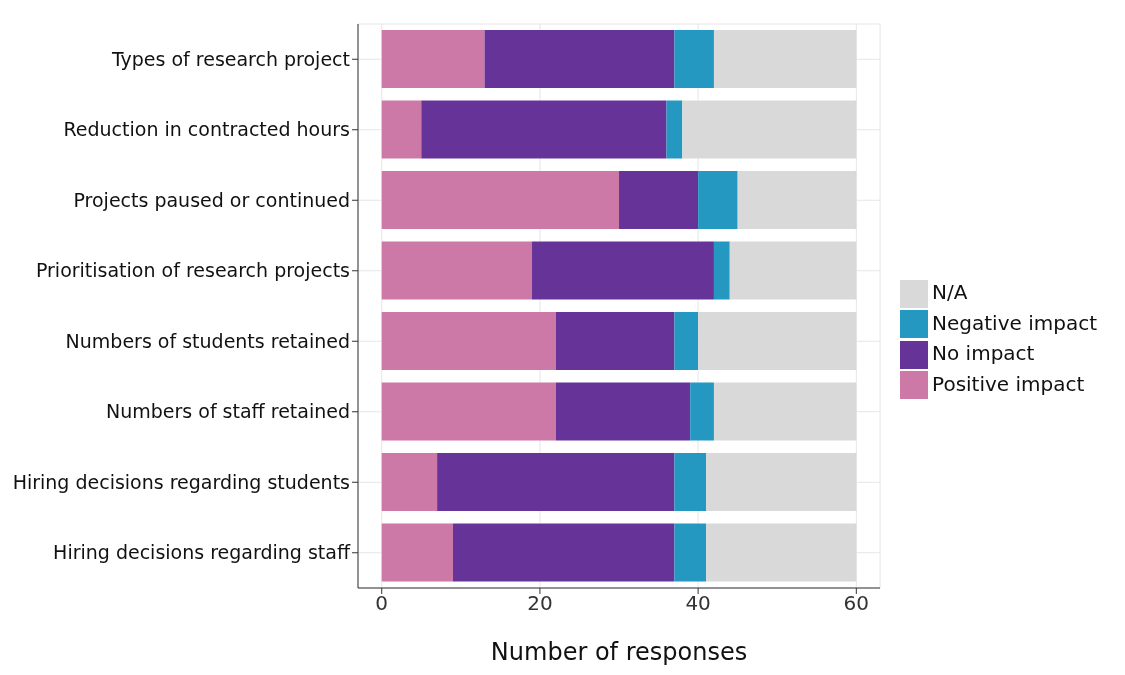  Describe the element at coordinates (983, 353) in the screenshot. I see `legend-label: No impact` at that location.